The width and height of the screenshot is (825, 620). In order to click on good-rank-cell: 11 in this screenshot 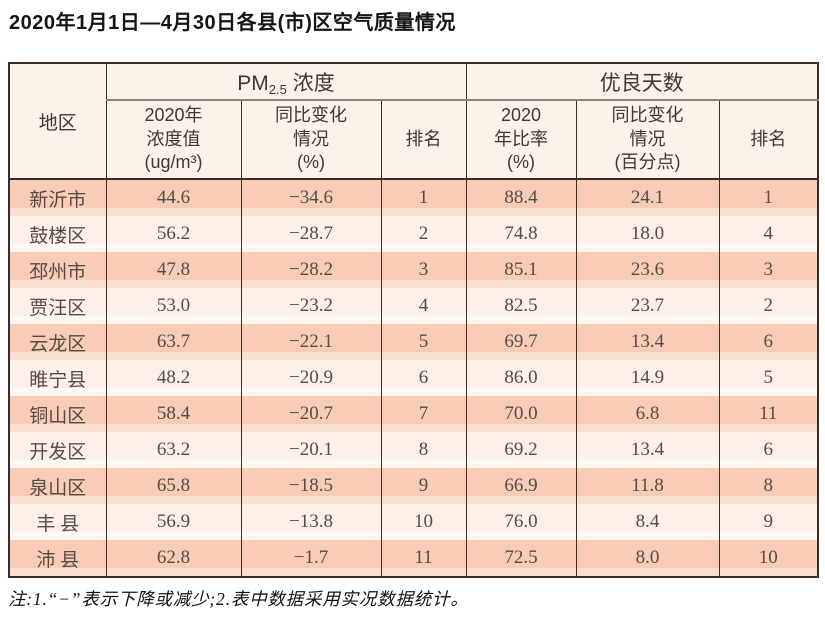, I will do `click(768, 414)`.